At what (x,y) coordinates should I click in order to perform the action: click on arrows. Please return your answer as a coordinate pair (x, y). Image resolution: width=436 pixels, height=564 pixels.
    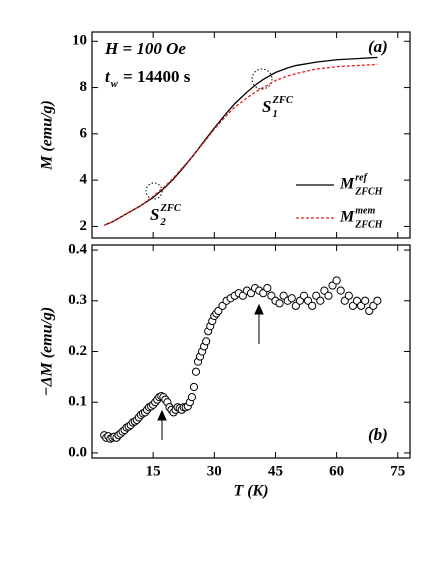
    Looking at the image, I should click on (210, 371).